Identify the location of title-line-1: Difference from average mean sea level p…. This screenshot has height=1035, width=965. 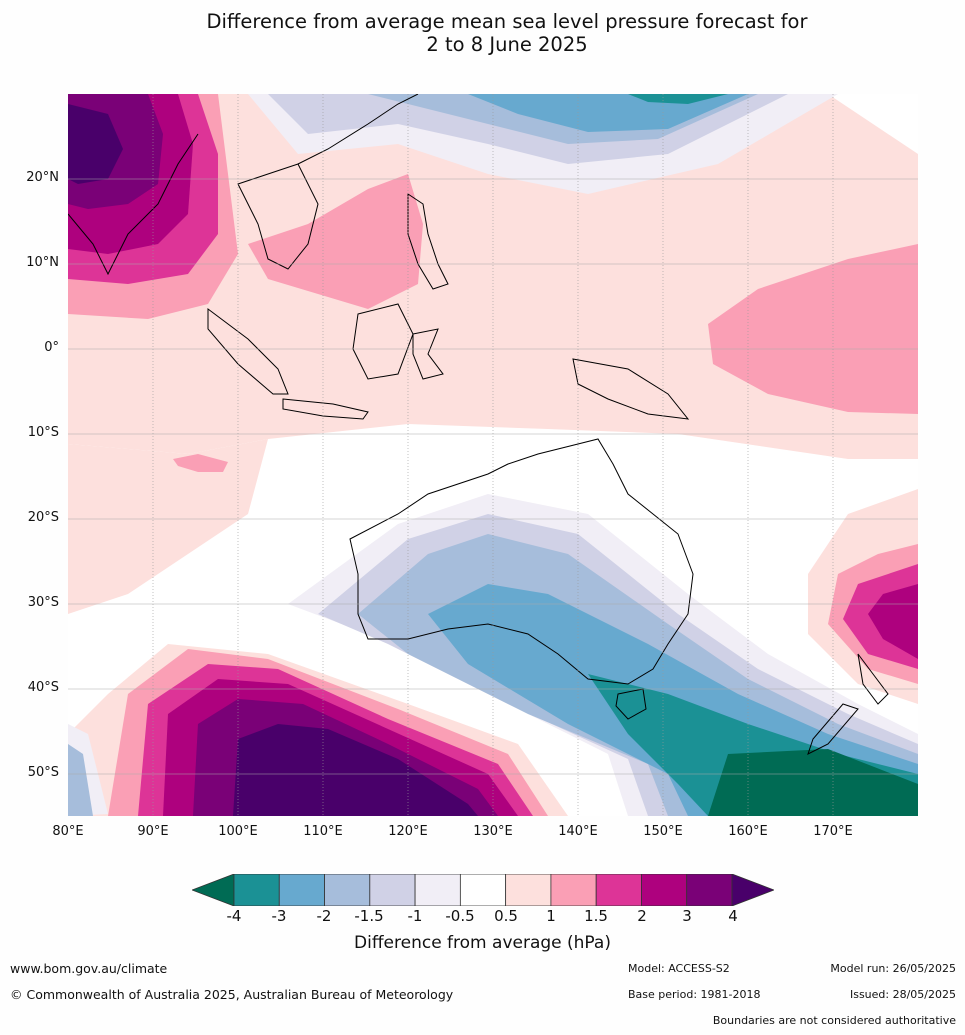
(507, 21).